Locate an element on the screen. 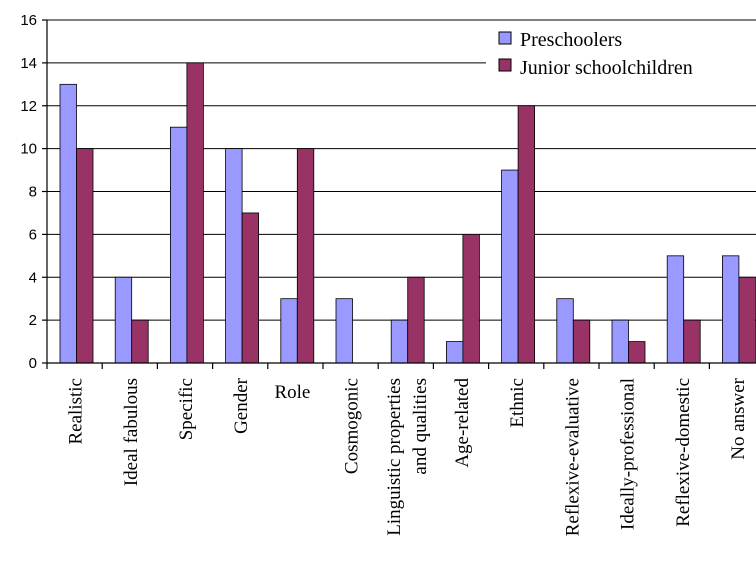  y-tick-label: 14 is located at coordinates (28, 63).